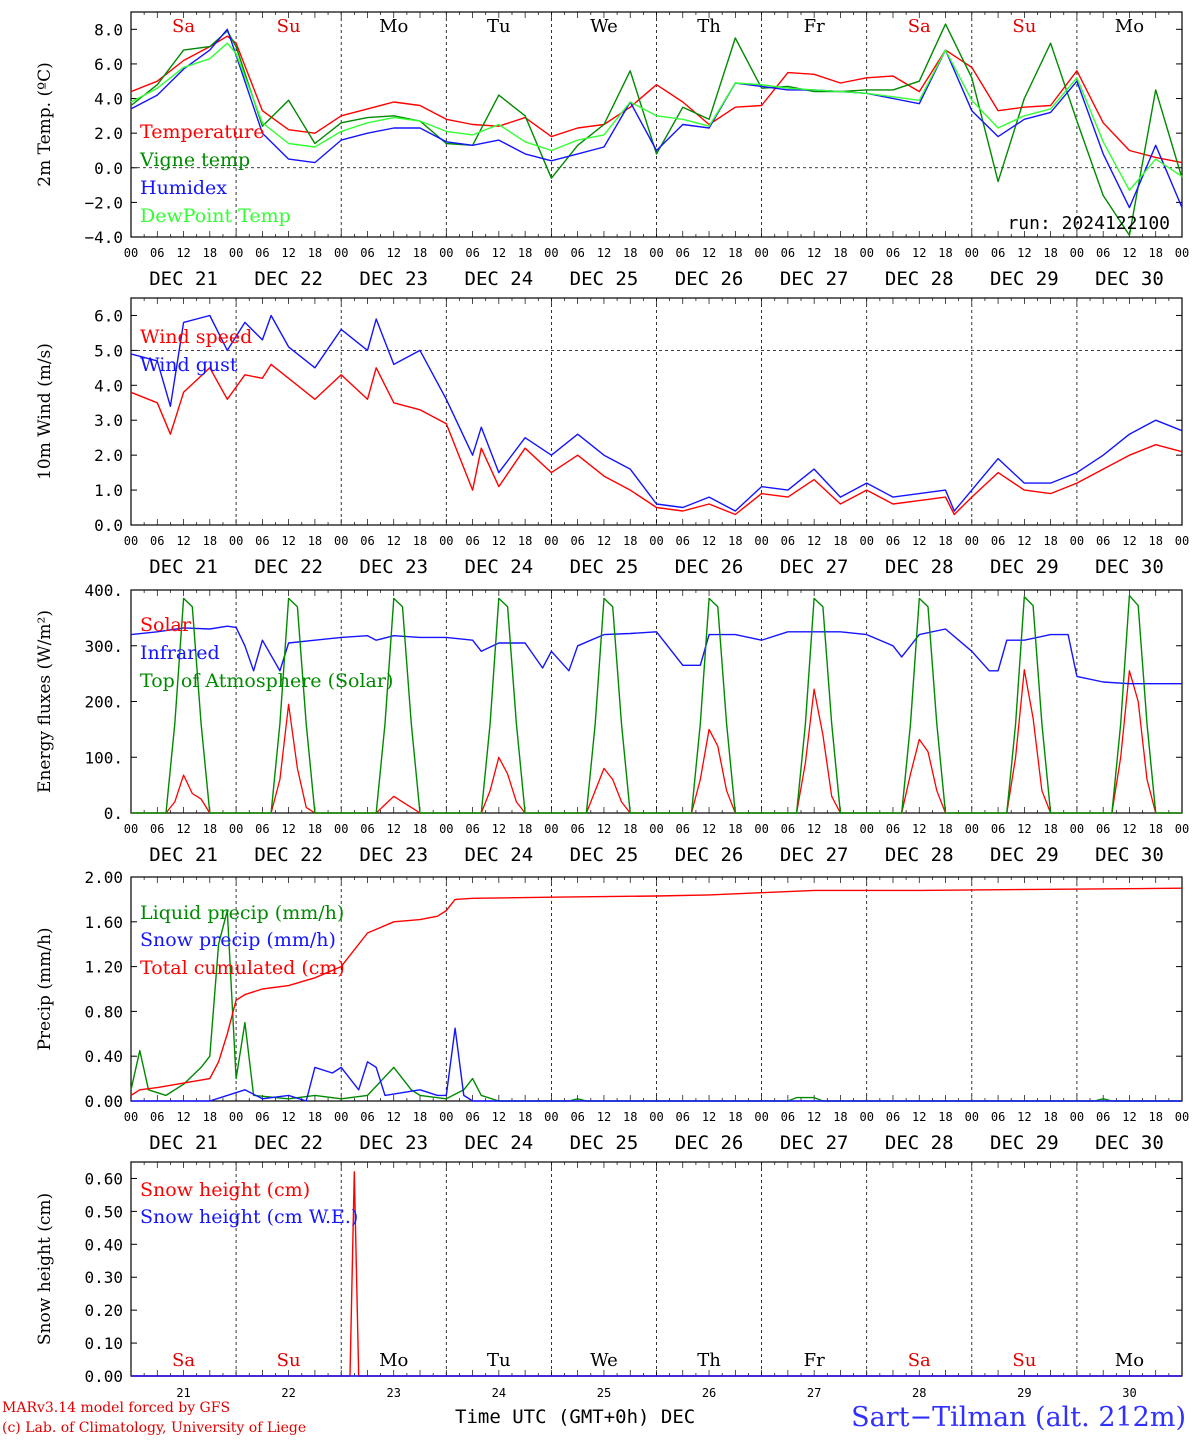 The image size is (1194, 1440). Describe the element at coordinates (288, 1393) in the screenshot. I see `day-number-label: 22` at that location.